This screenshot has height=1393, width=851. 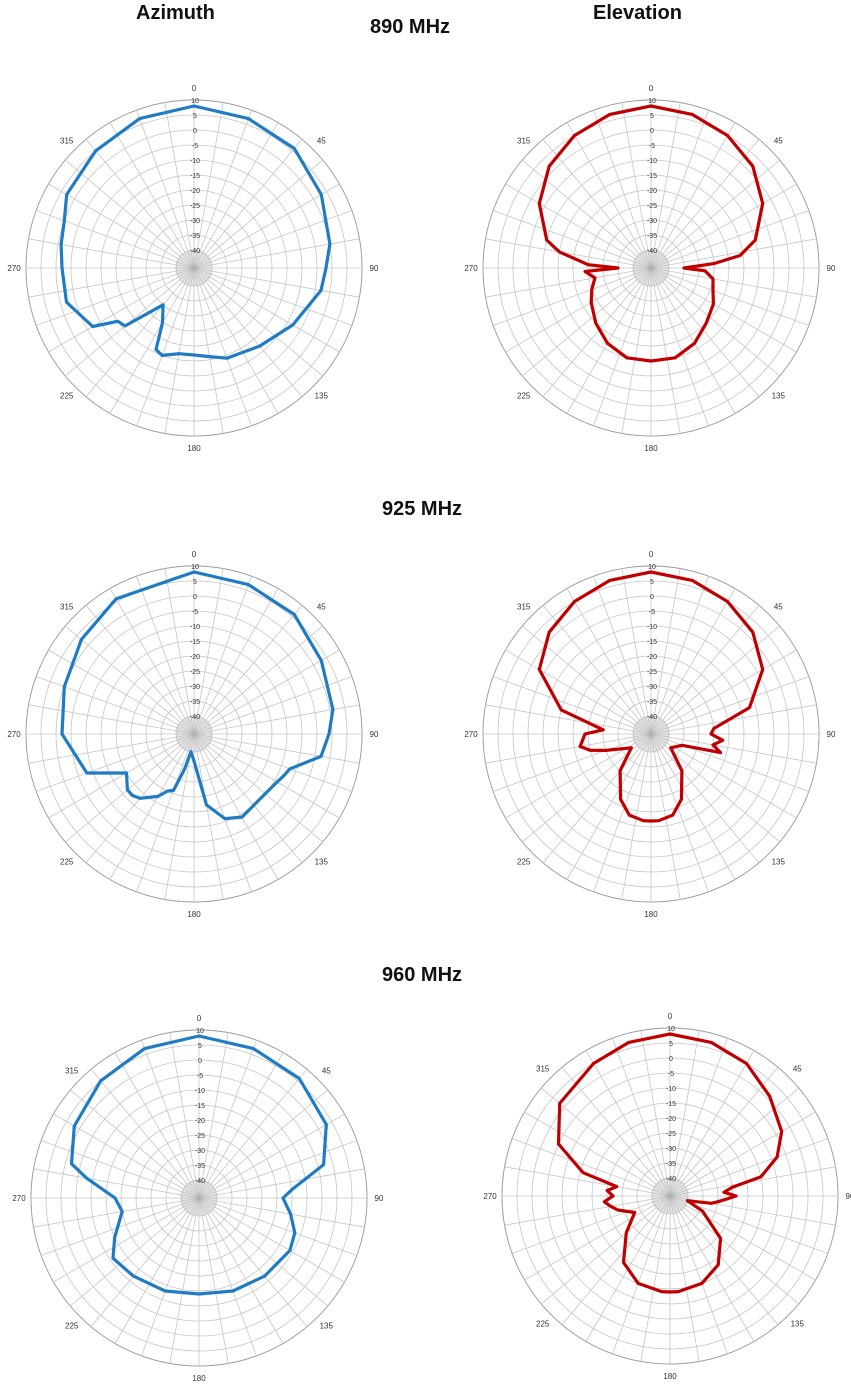 What do you see at coordinates (652, 131) in the screenshot?
I see `radial-tick-label: 0` at bounding box center [652, 131].